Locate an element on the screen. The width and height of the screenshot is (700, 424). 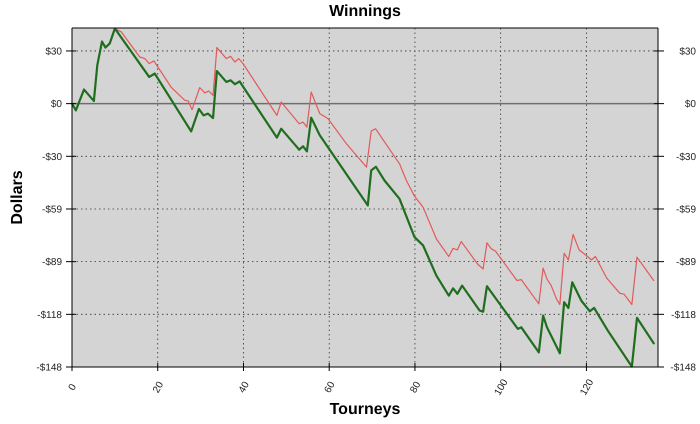
x-tick-label: 0 is located at coordinates (73, 387).